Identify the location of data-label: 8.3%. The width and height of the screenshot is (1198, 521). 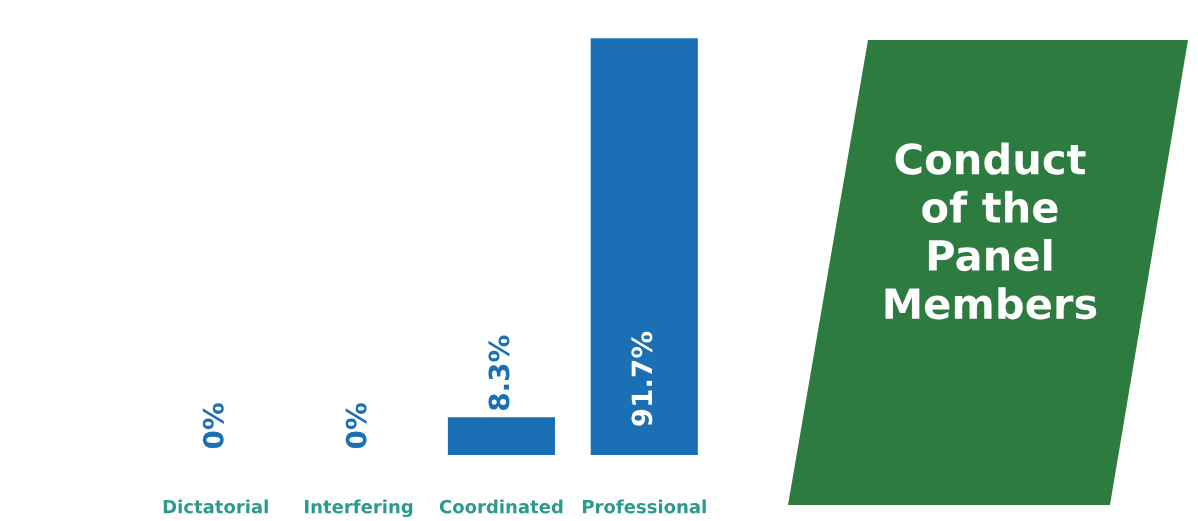
(499, 373).